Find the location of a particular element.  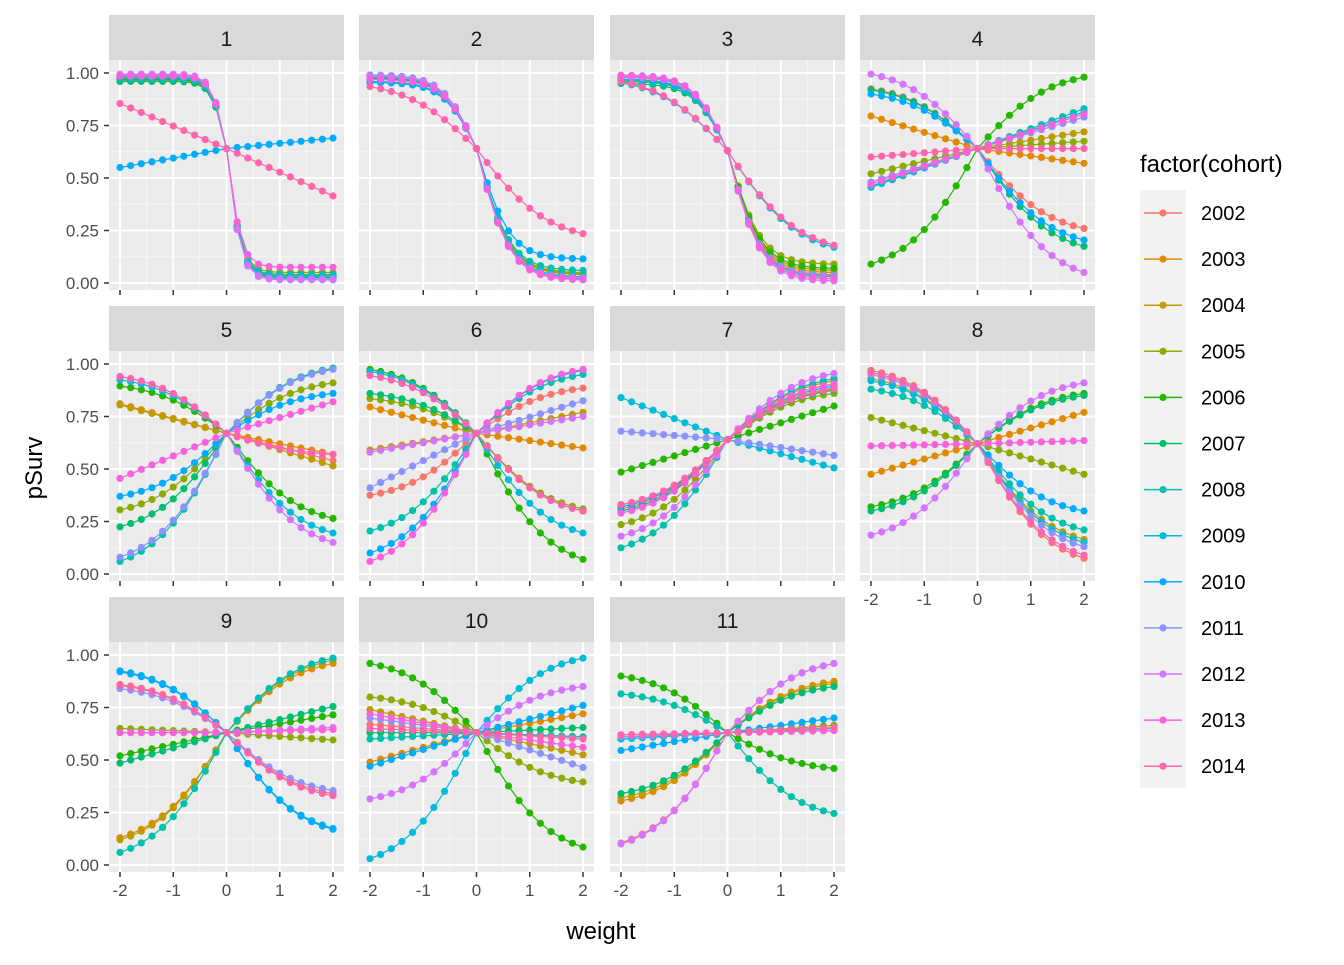

legend-entry-2010: 2010 is located at coordinates (1195, 583).